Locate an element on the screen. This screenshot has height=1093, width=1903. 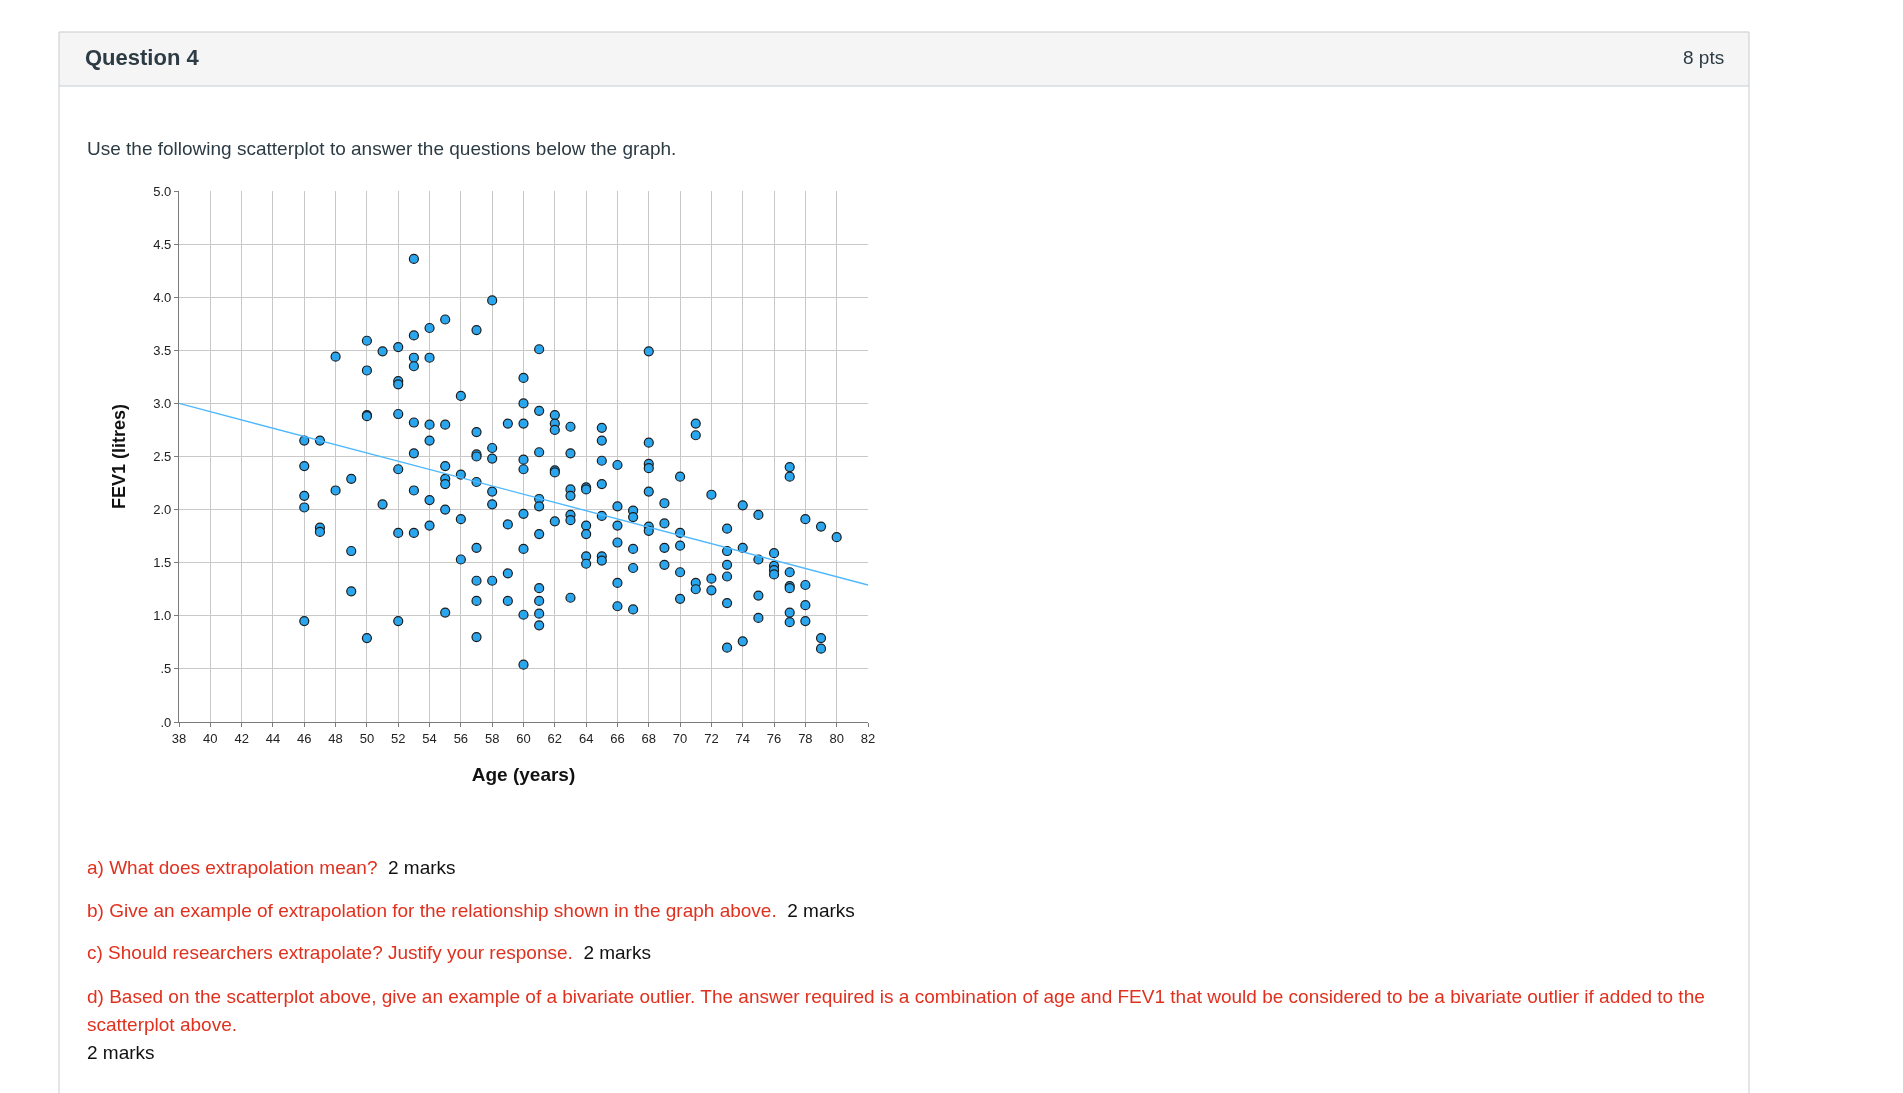
text: c) Should researchers extrapolate? Justify your response. is located at coordinates (330, 952).